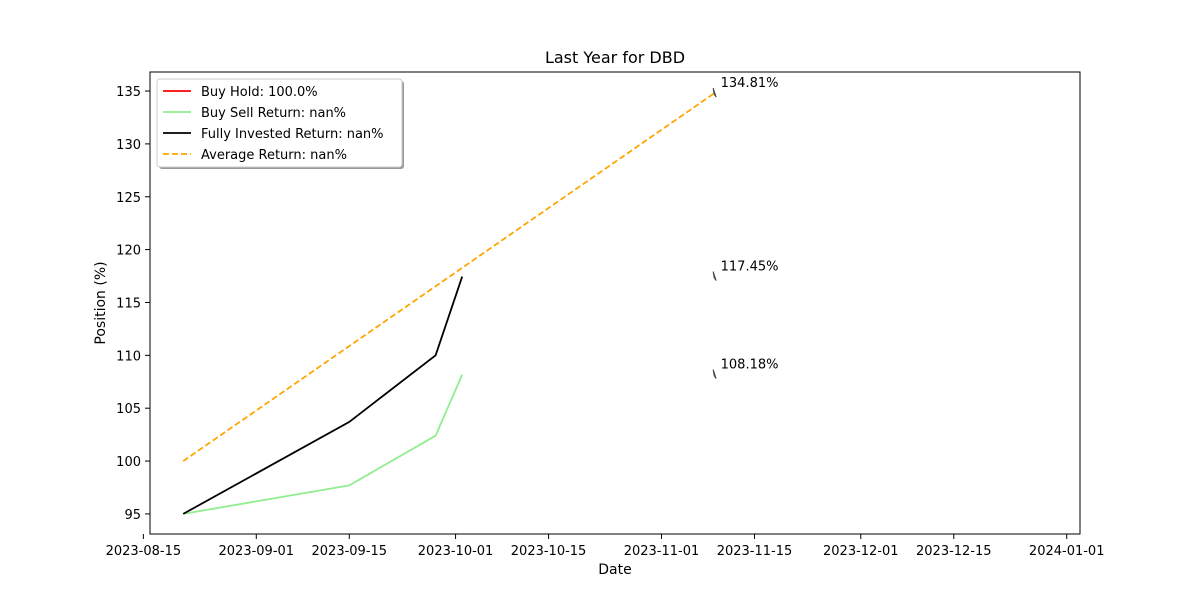  Describe the element at coordinates (549, 551) in the screenshot. I see `x-tick-label: 2023-10-15` at that location.